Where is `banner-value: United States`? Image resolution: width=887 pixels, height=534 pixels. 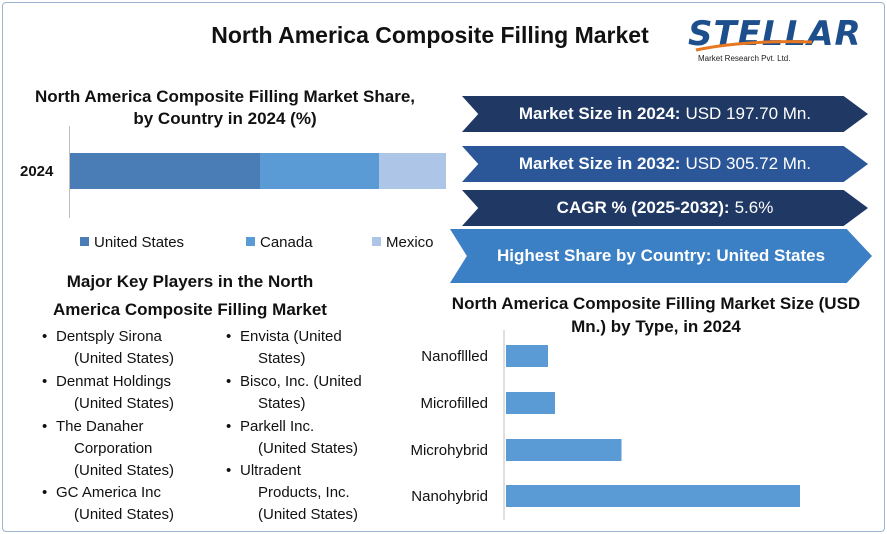 banner-value: United States is located at coordinates (771, 255).